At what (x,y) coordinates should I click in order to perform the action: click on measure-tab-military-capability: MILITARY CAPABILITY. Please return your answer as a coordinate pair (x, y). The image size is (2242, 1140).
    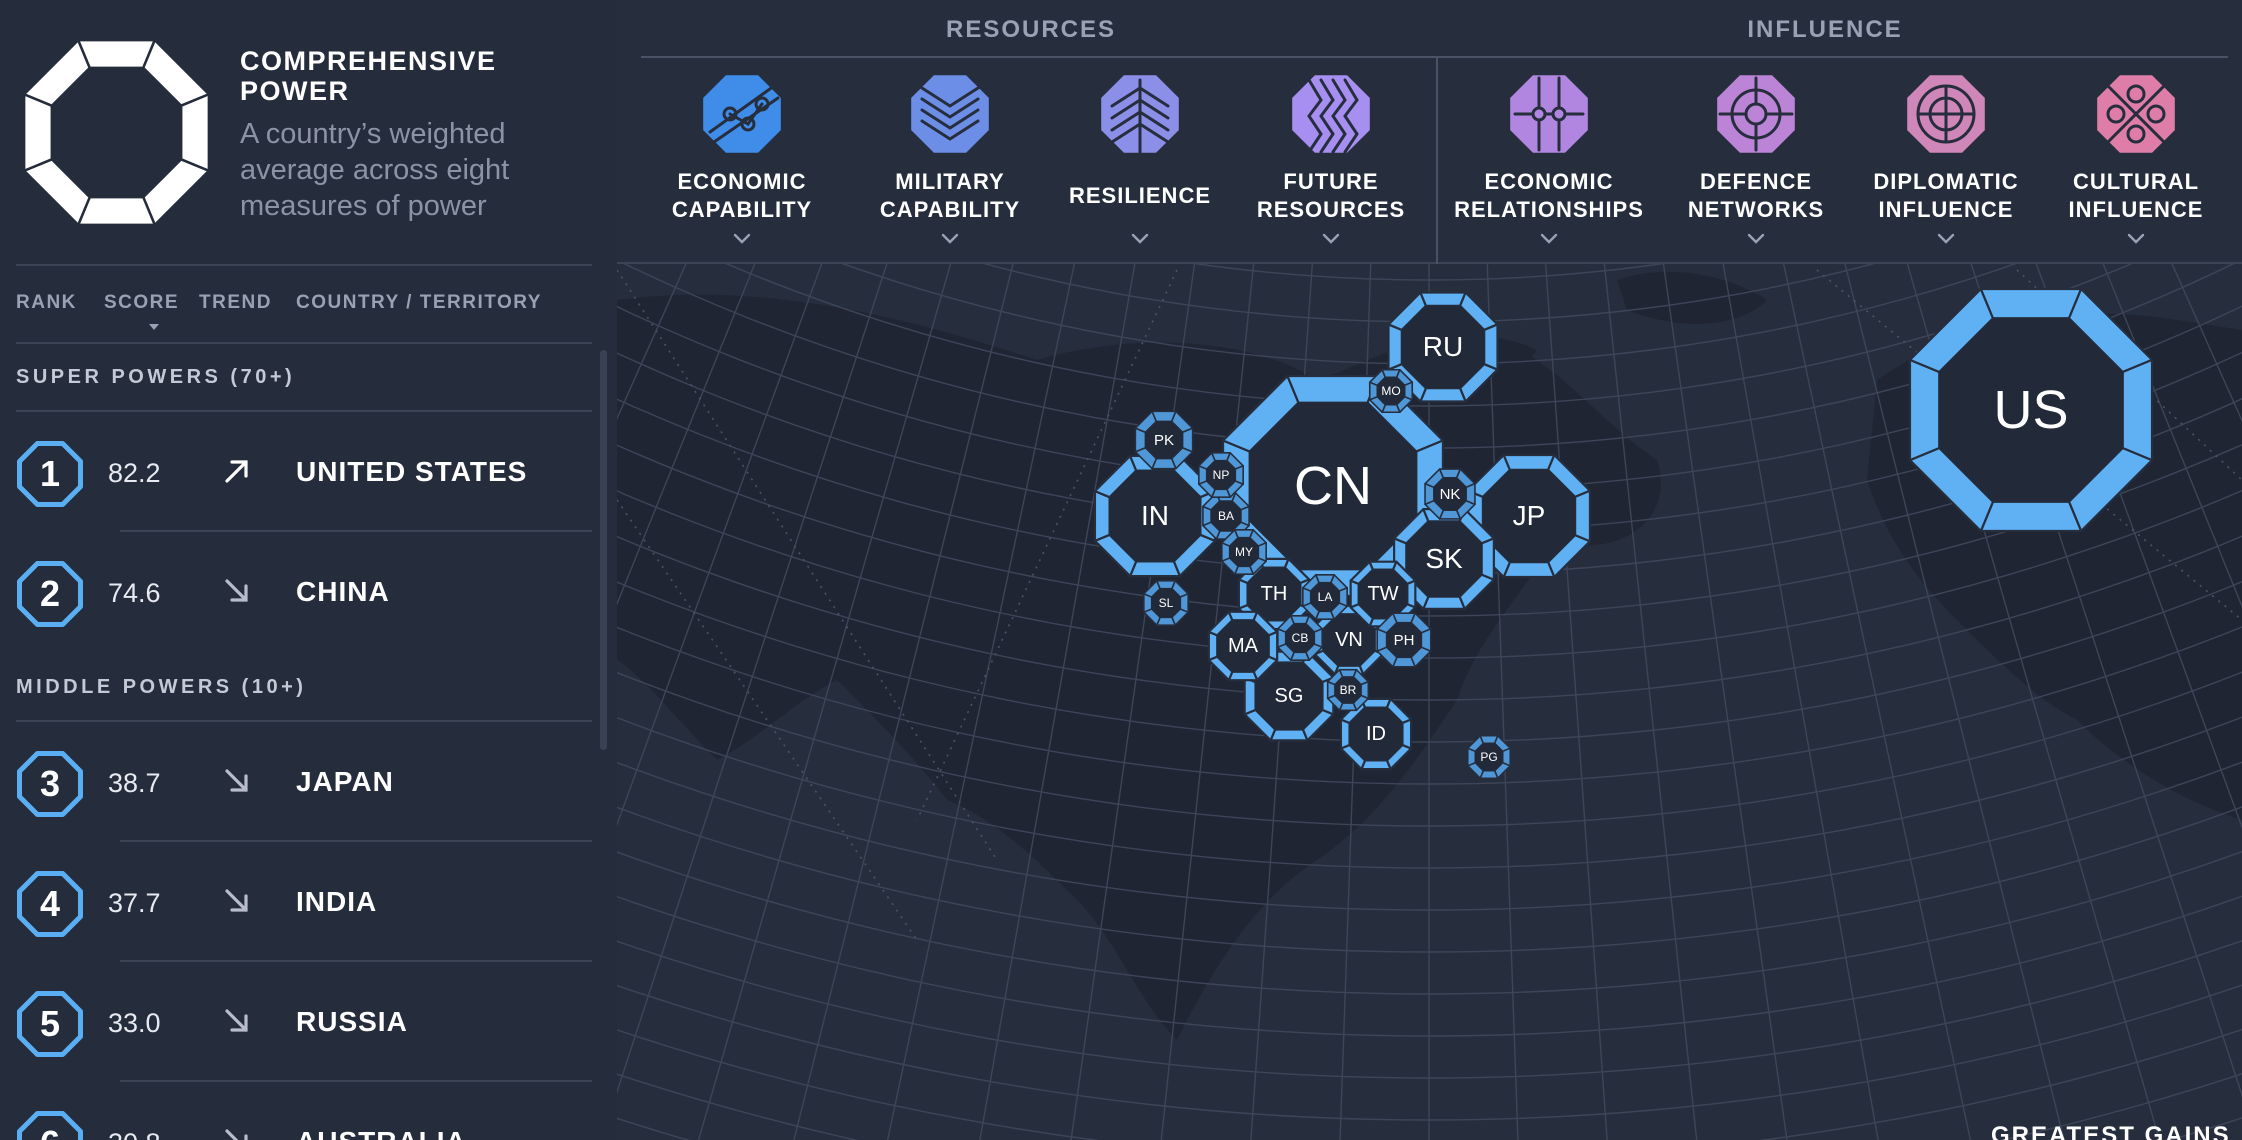
    Looking at the image, I should click on (950, 167).